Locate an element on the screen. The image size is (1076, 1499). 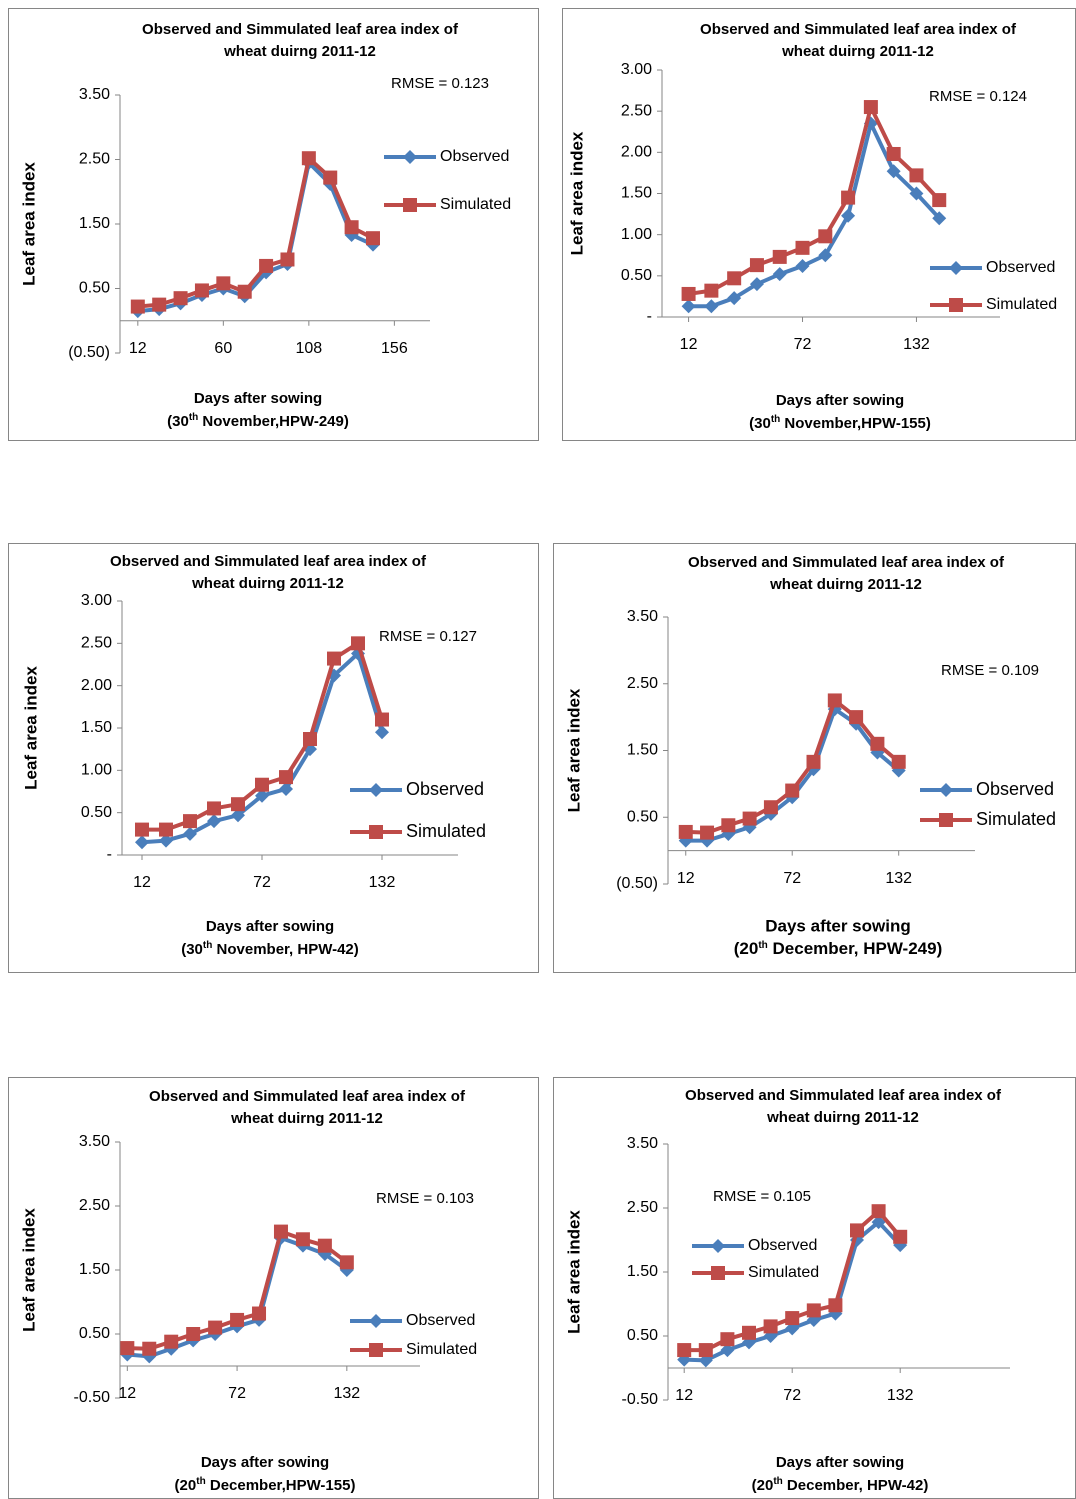
note-part: November,HPW-249) is located at coordinates (273, 421).